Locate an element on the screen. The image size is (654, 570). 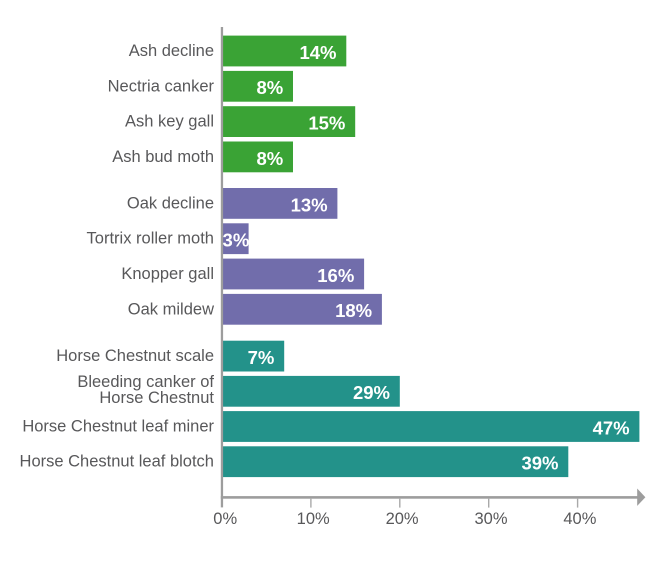
svg-text: Ash bud moth is located at coordinates (163, 157).